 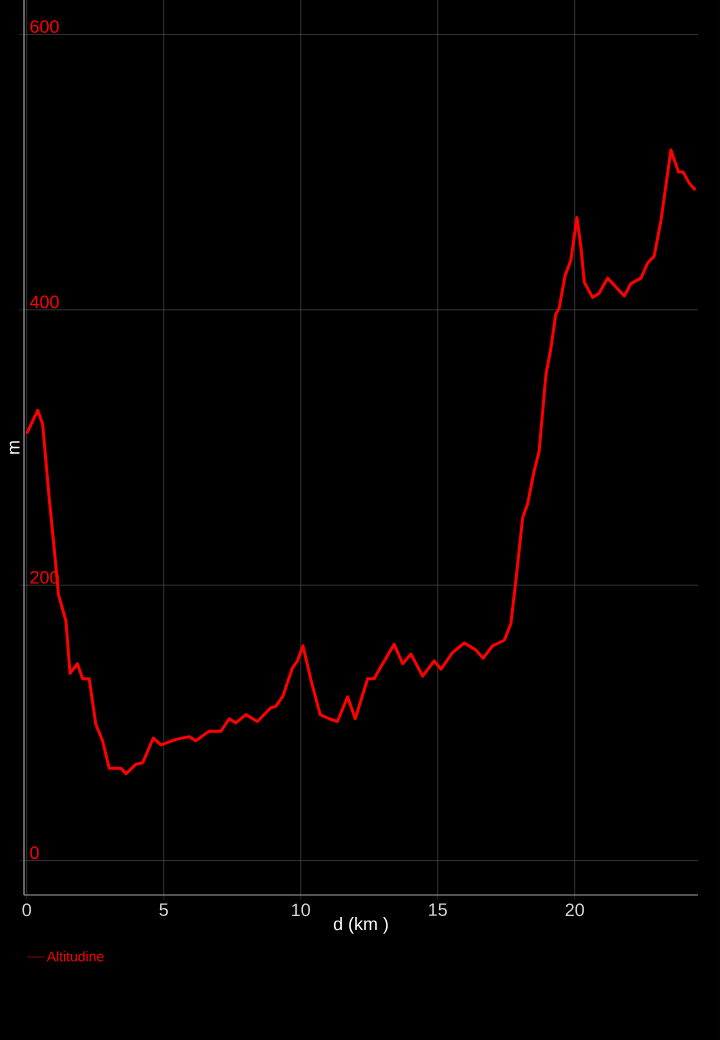 I want to click on y-tick-label: 0, so click(x=34, y=853).